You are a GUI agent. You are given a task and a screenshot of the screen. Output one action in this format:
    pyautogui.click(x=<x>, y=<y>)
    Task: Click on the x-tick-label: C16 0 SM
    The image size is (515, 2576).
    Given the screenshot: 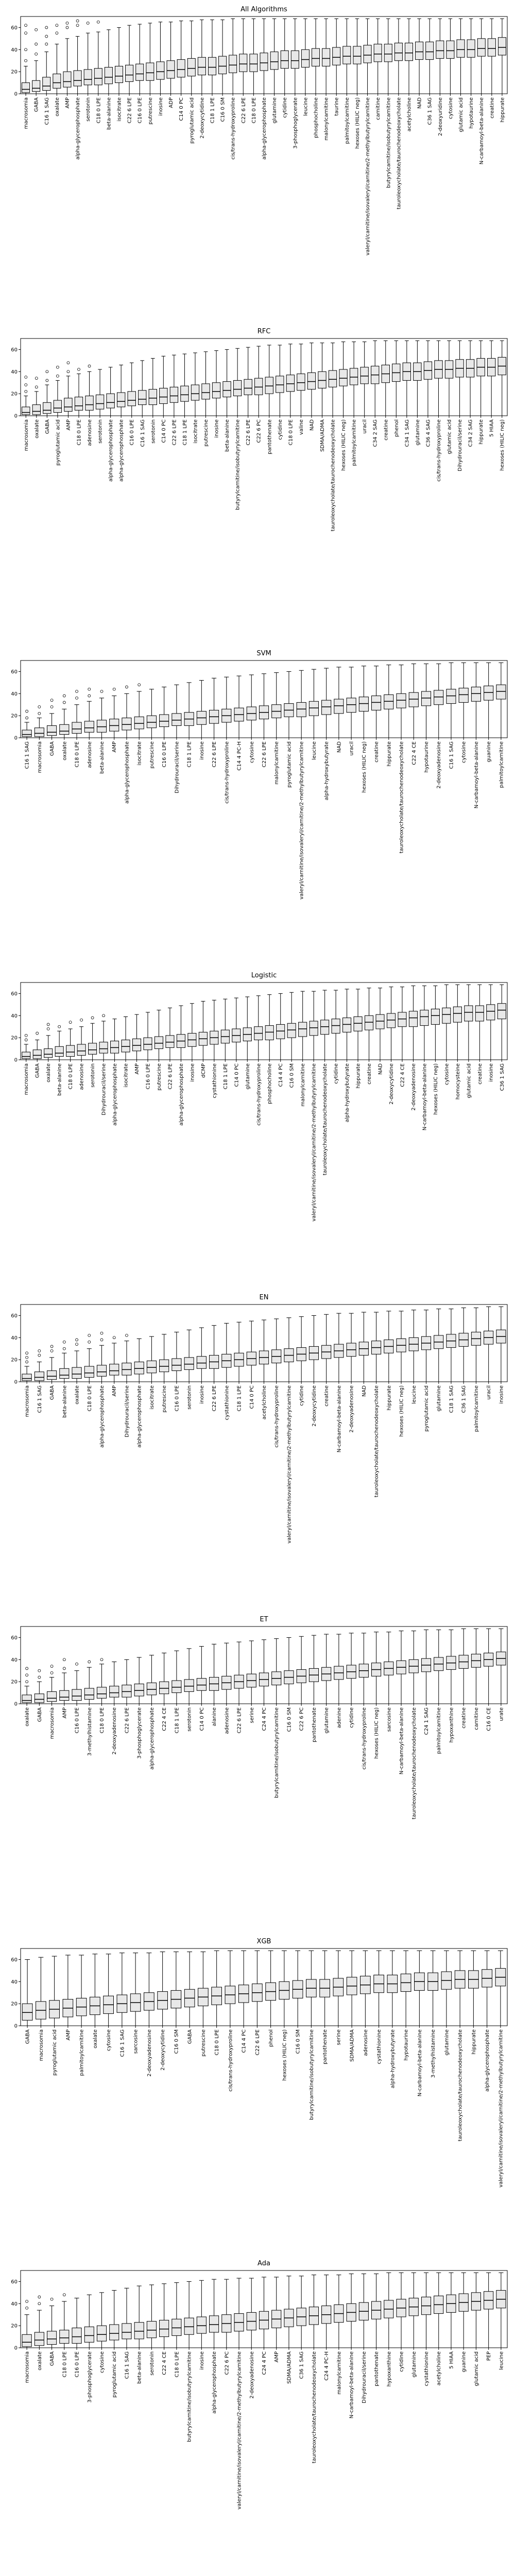 What is the action you would take?
    pyautogui.click(x=223, y=109)
    